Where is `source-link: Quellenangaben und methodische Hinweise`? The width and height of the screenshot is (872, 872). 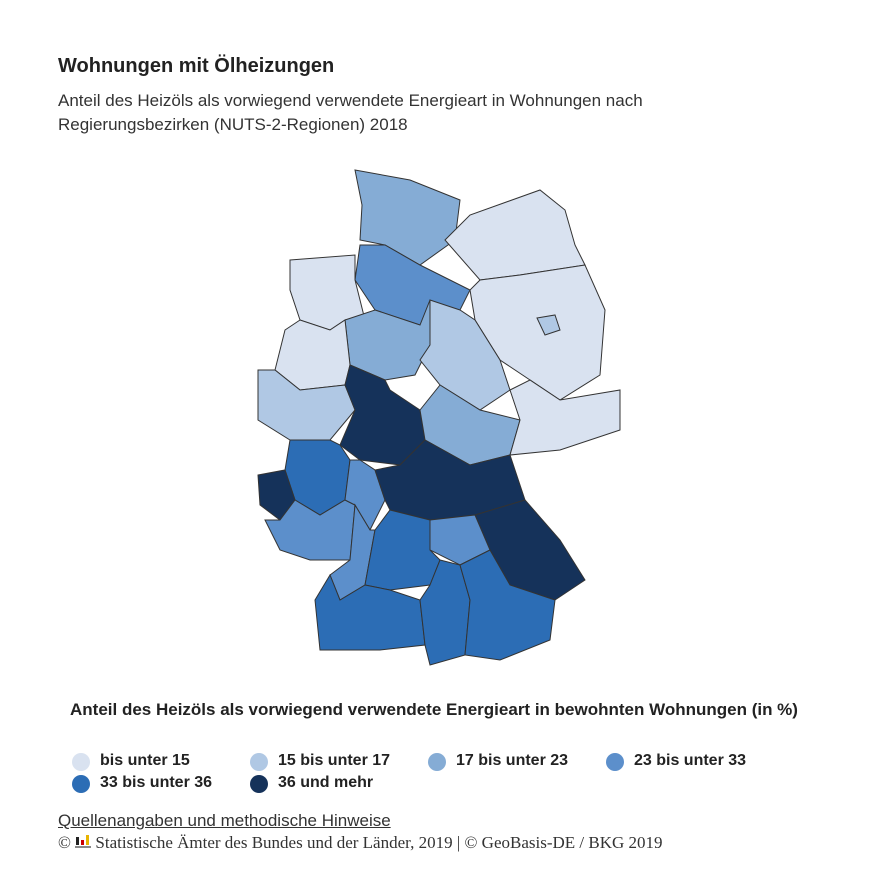
source-link: Quellenangaben und methodische Hinweise is located at coordinates (224, 820).